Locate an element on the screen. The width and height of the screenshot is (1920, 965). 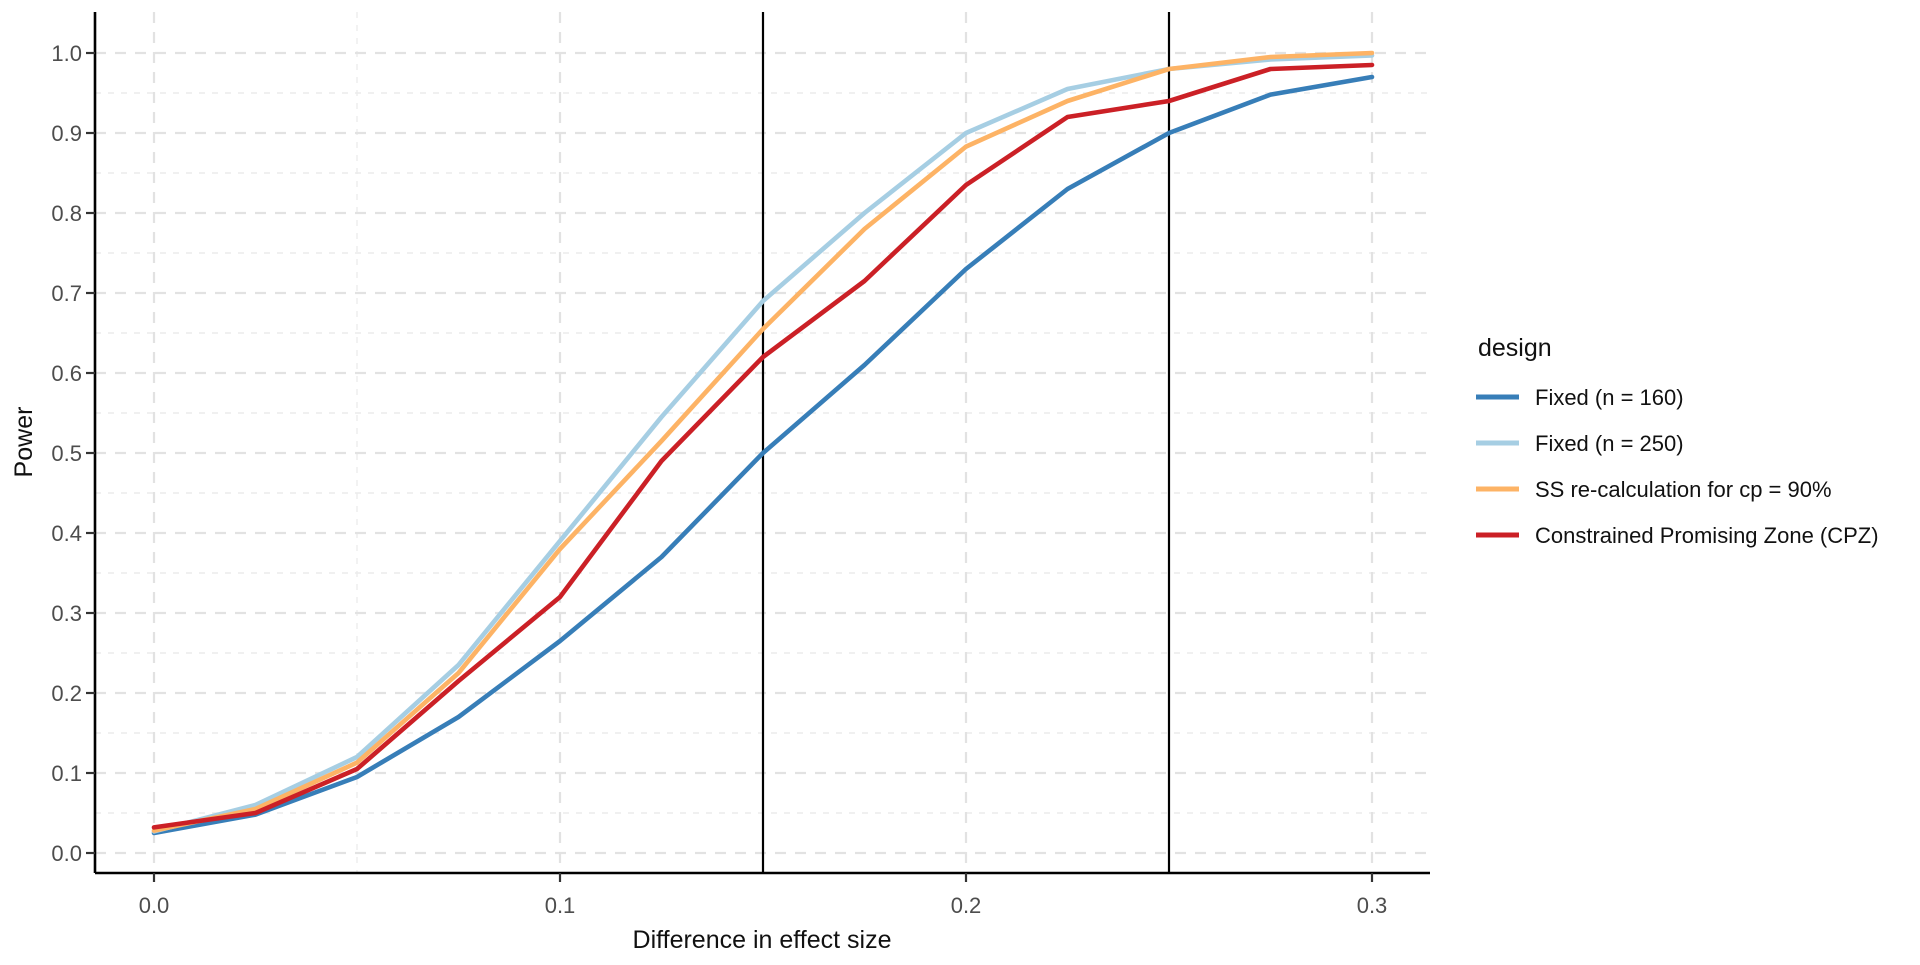
legend-item-label-constrained-promising-zone-cpz: Constrained Promising Zone (CPZ) is located at coordinates (1707, 535).